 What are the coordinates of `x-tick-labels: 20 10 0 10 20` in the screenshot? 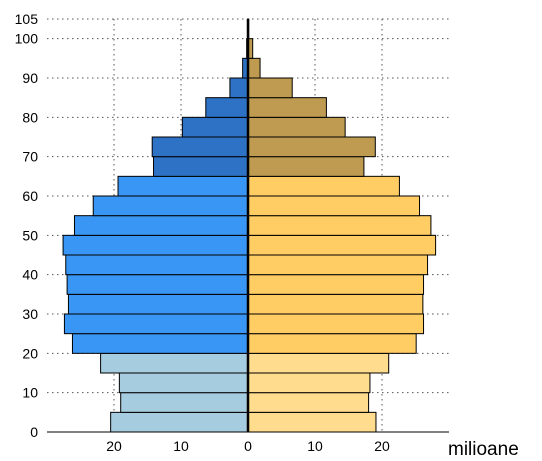 It's located at (248, 446).